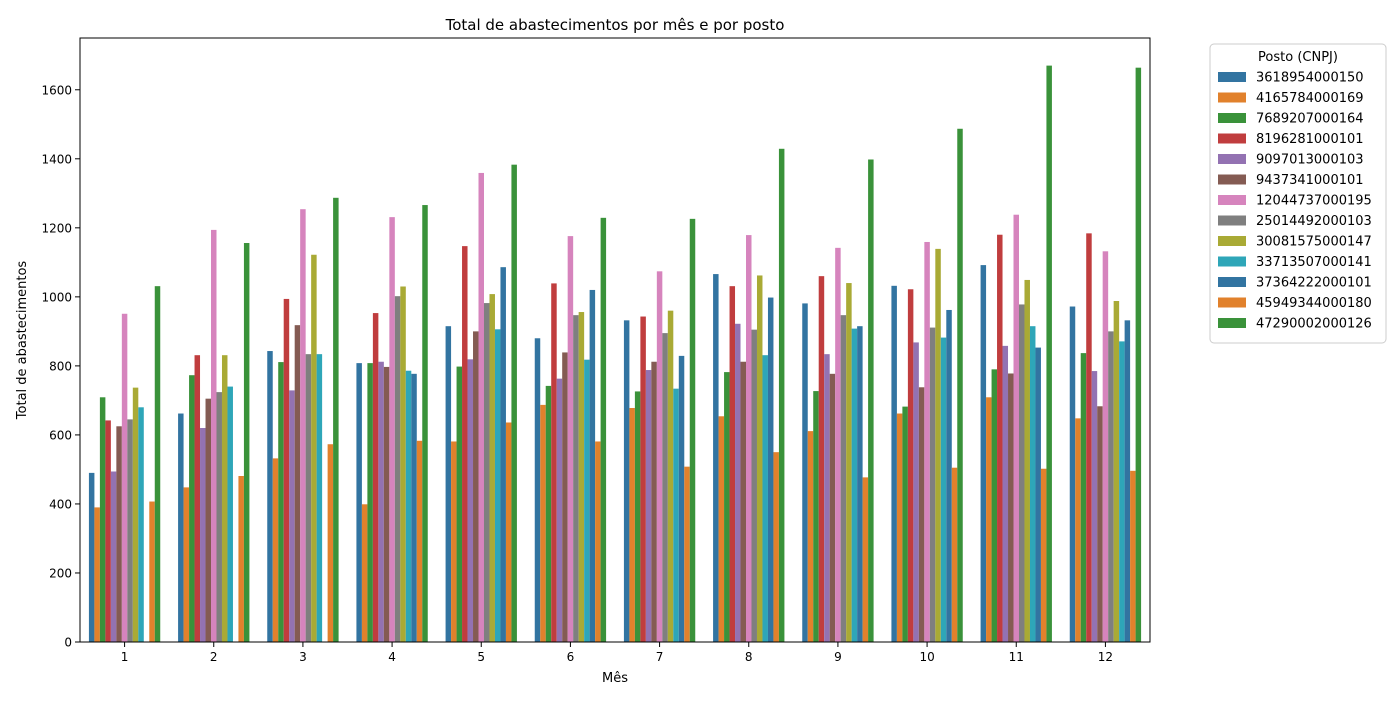 The image size is (1400, 704). Describe the element at coordinates (125, 657) in the screenshot. I see `x-tick-label: 1` at that location.